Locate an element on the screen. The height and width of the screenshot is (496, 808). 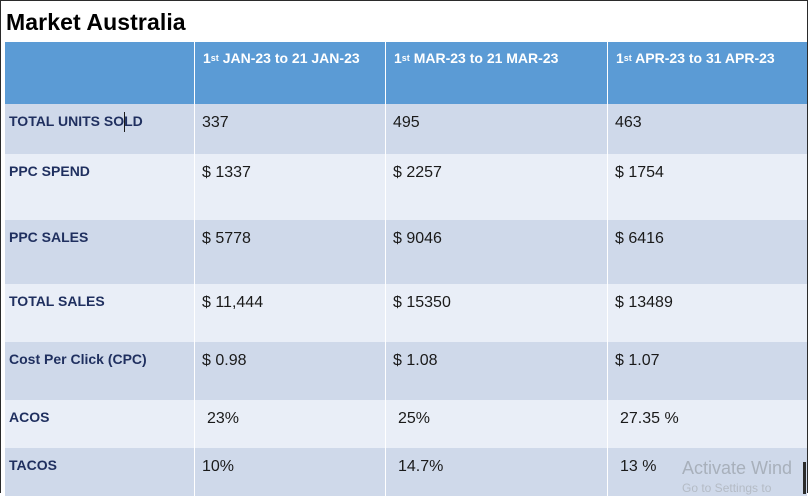
table-row: PPC SPEND $ 1337 $ 2257 $ 1754 is located at coordinates (406, 187).